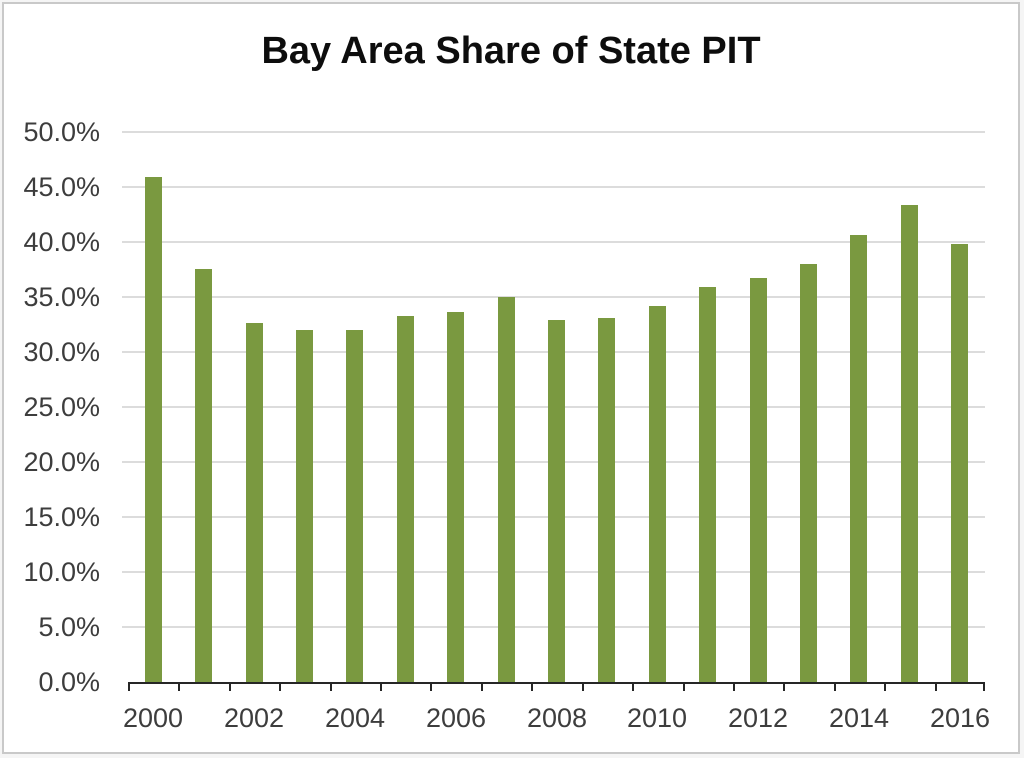 The image size is (1024, 758). I want to click on bar-2000, so click(153, 429).